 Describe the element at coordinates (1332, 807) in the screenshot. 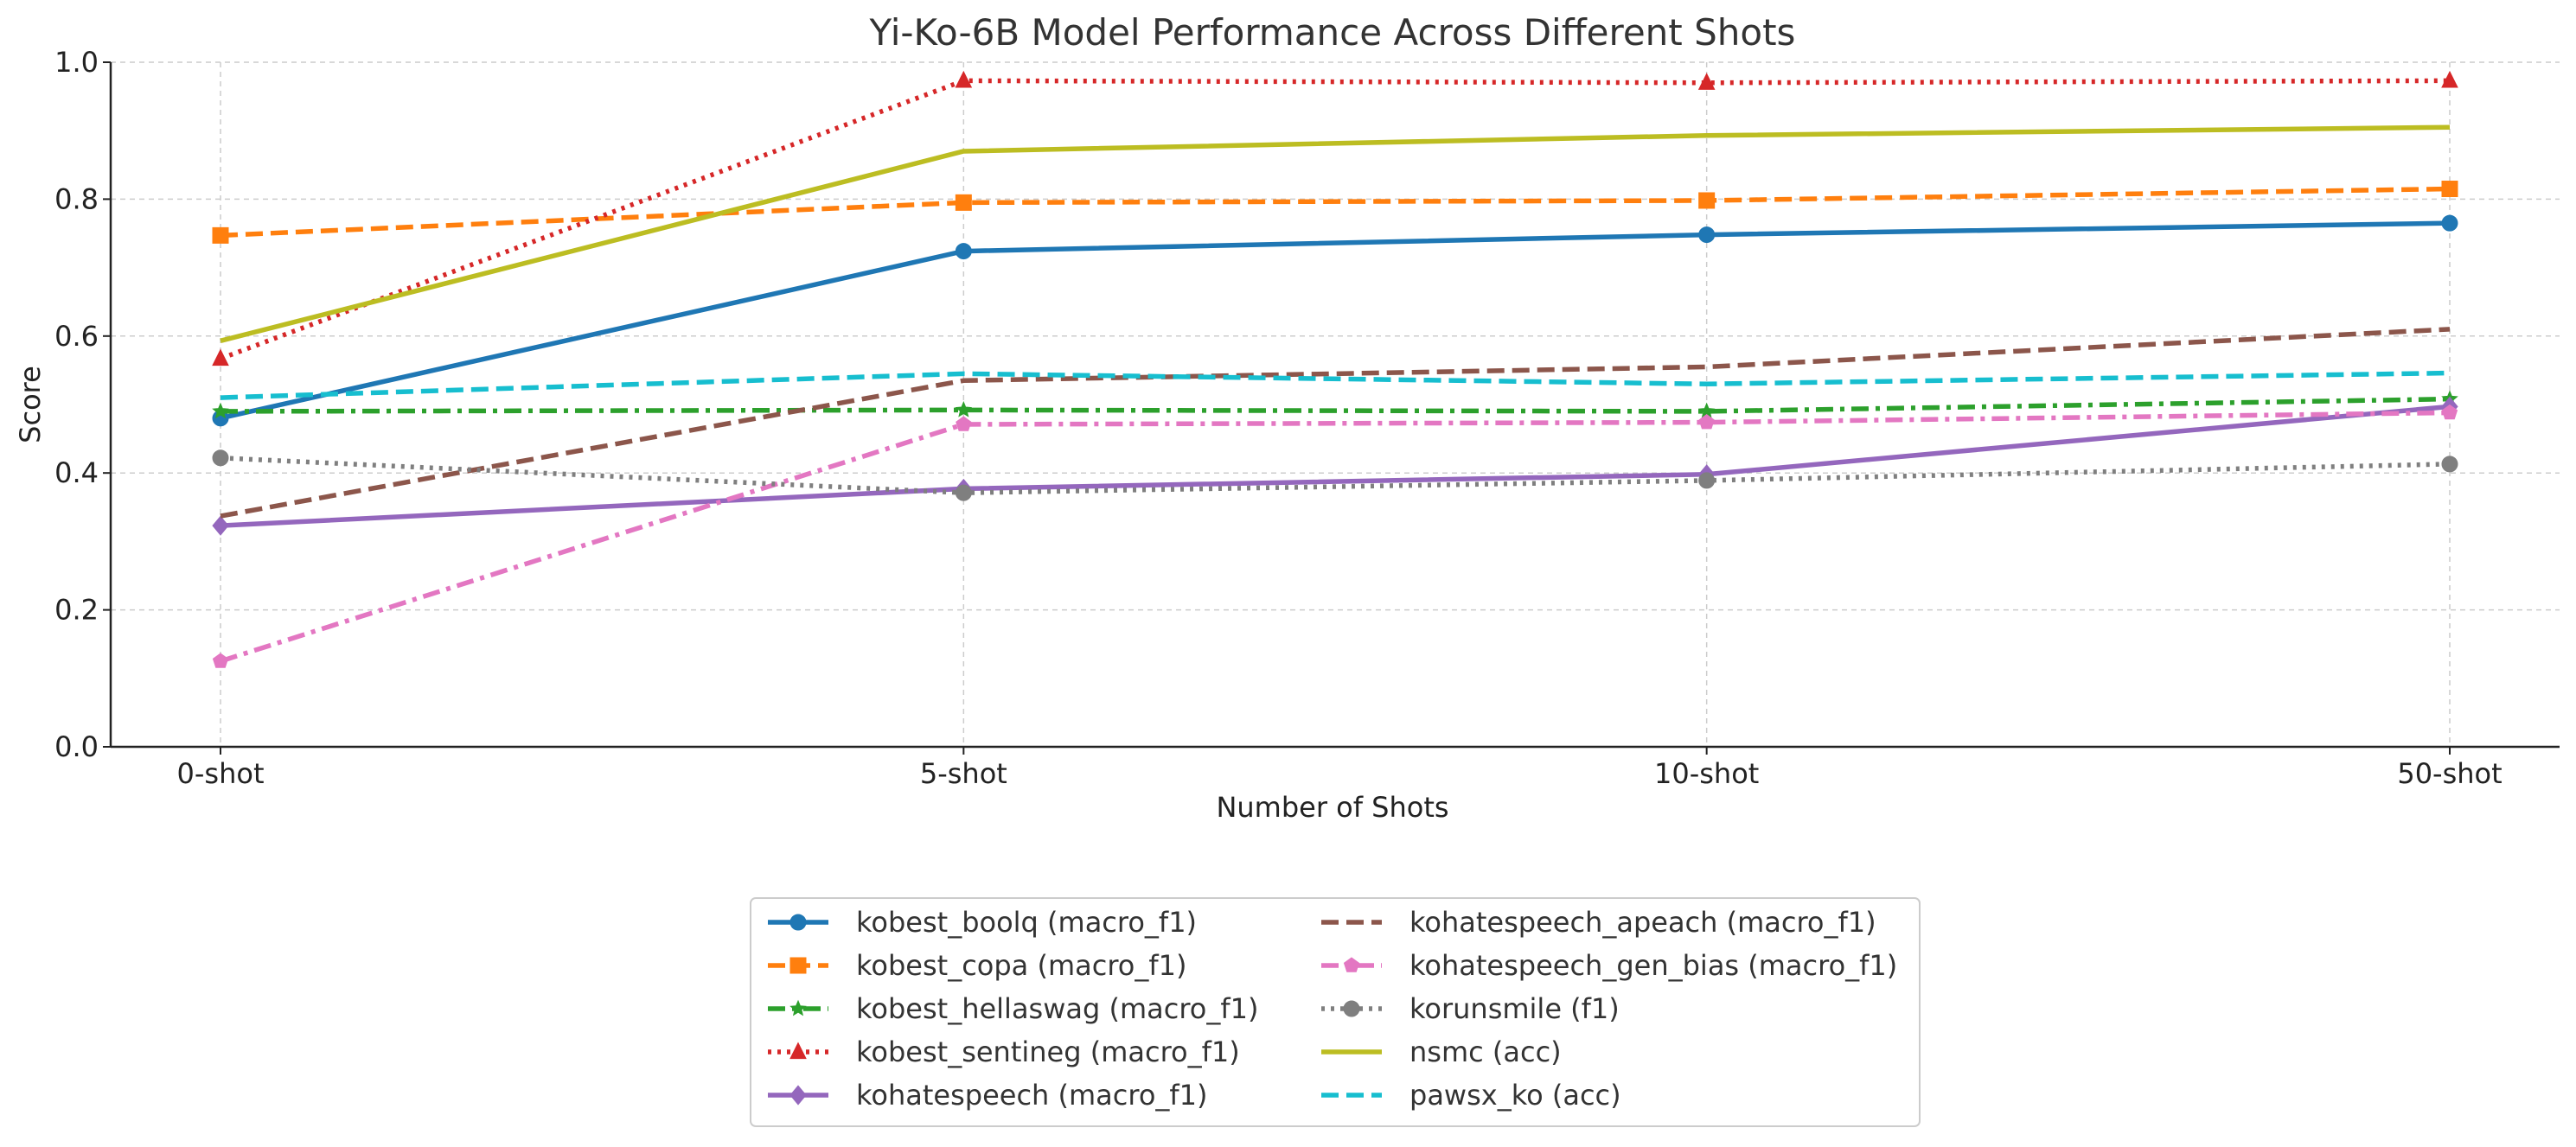

I see `x-axis-label: Number of Shots` at that location.